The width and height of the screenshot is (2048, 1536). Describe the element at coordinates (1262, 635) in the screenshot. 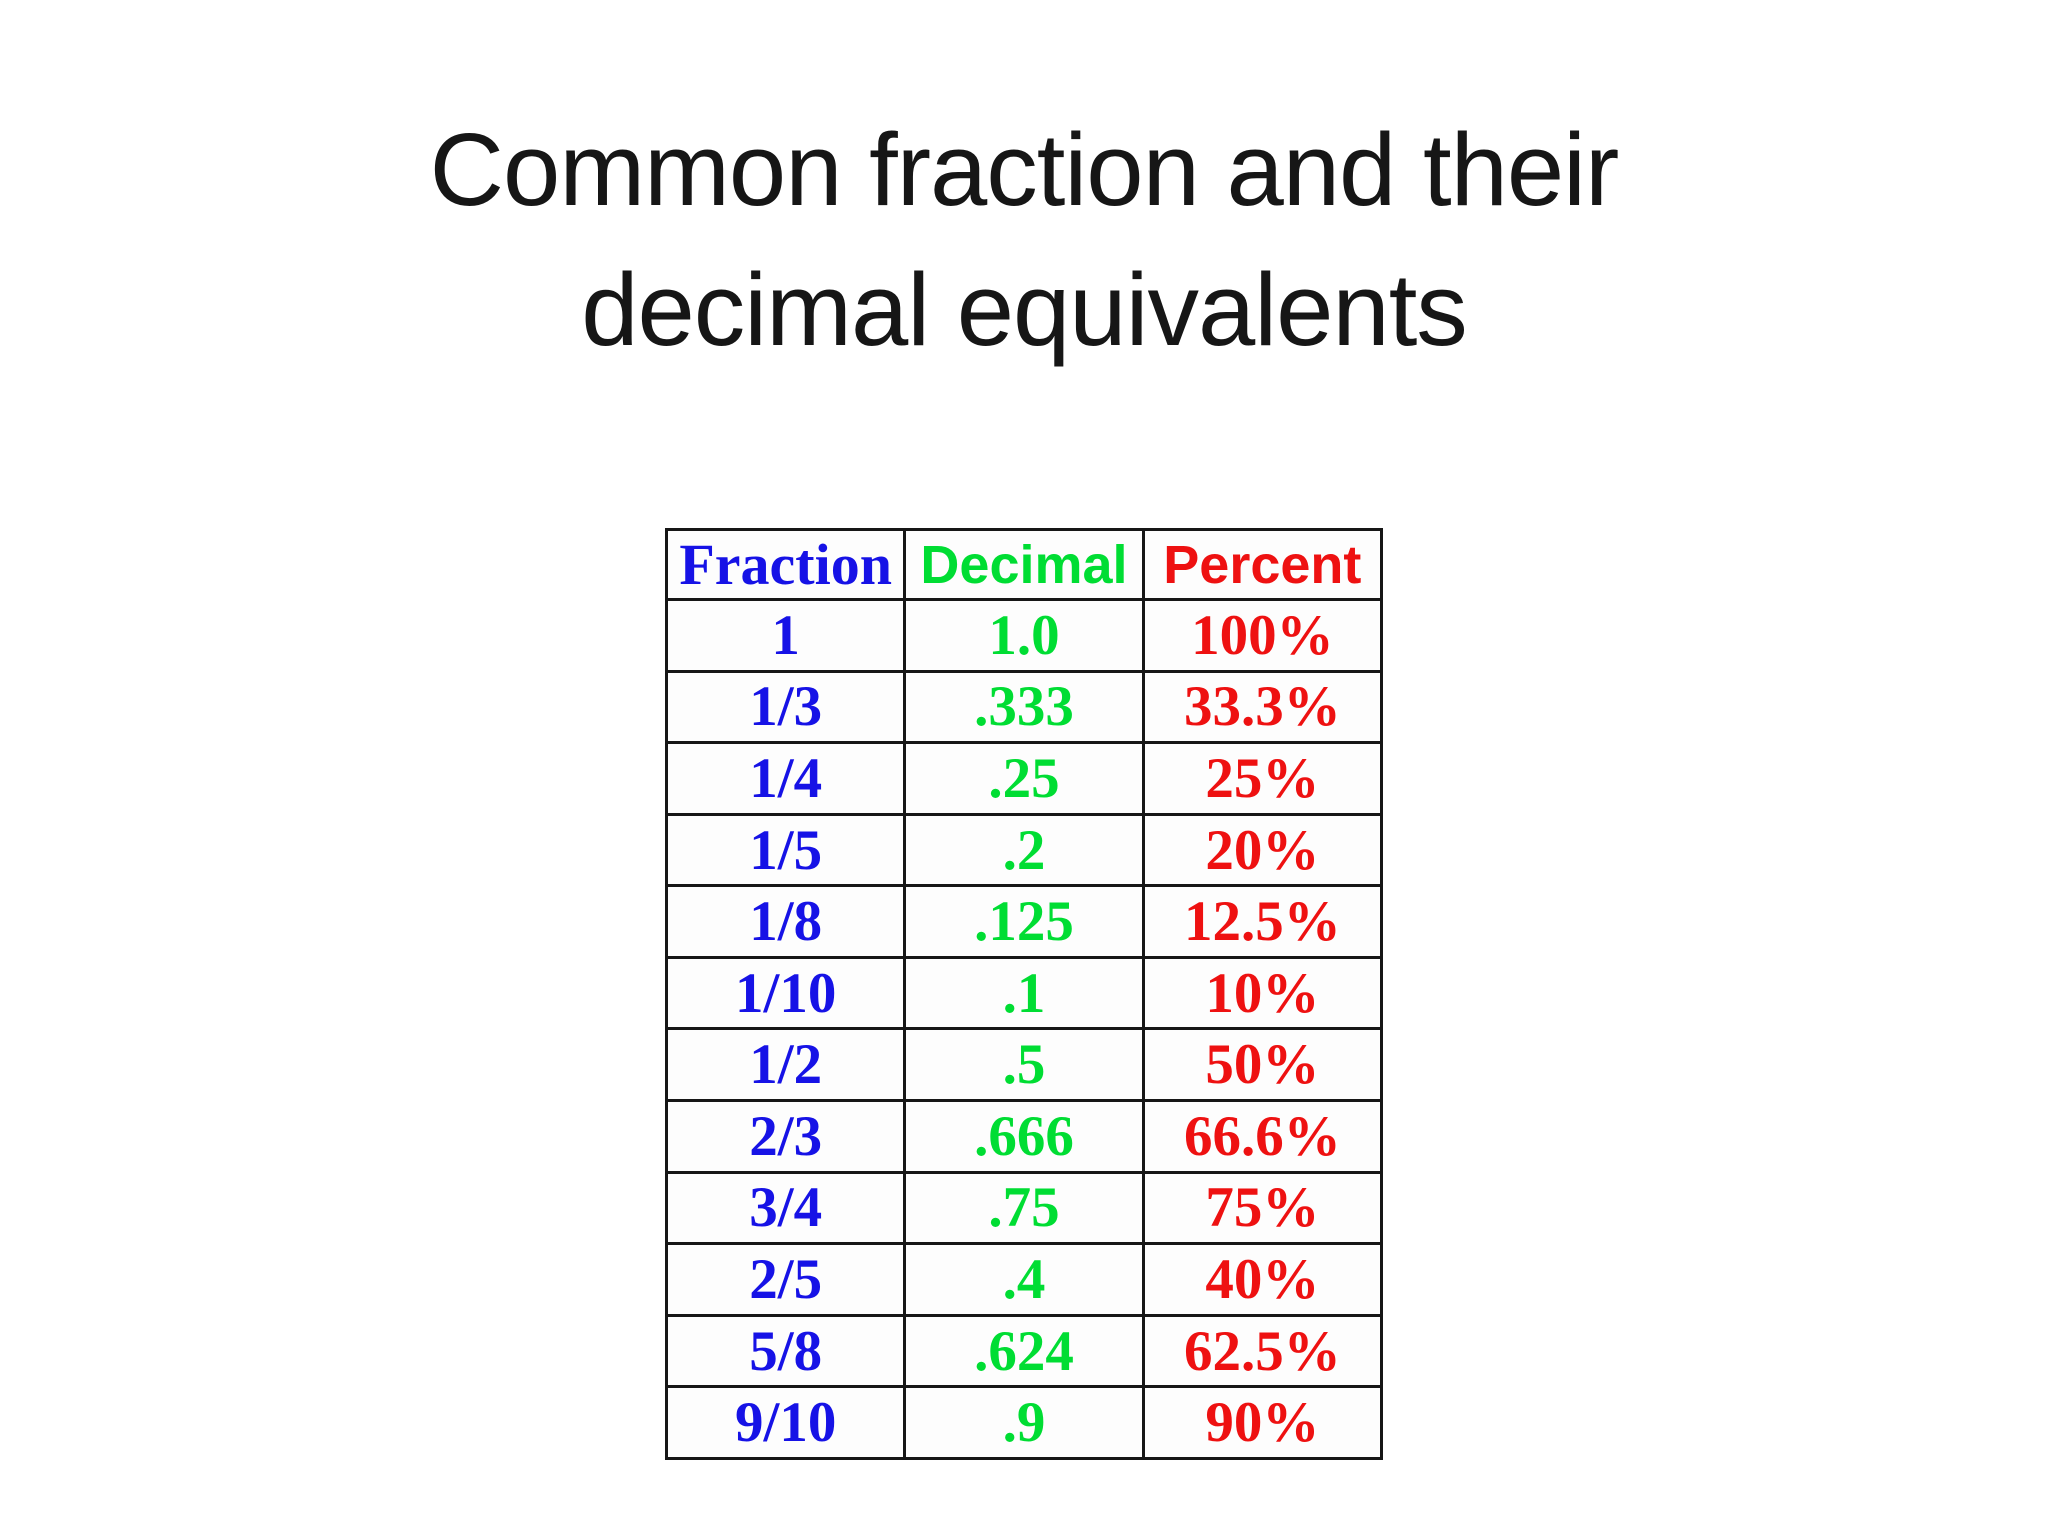

I see `percent-cell: 100%` at that location.